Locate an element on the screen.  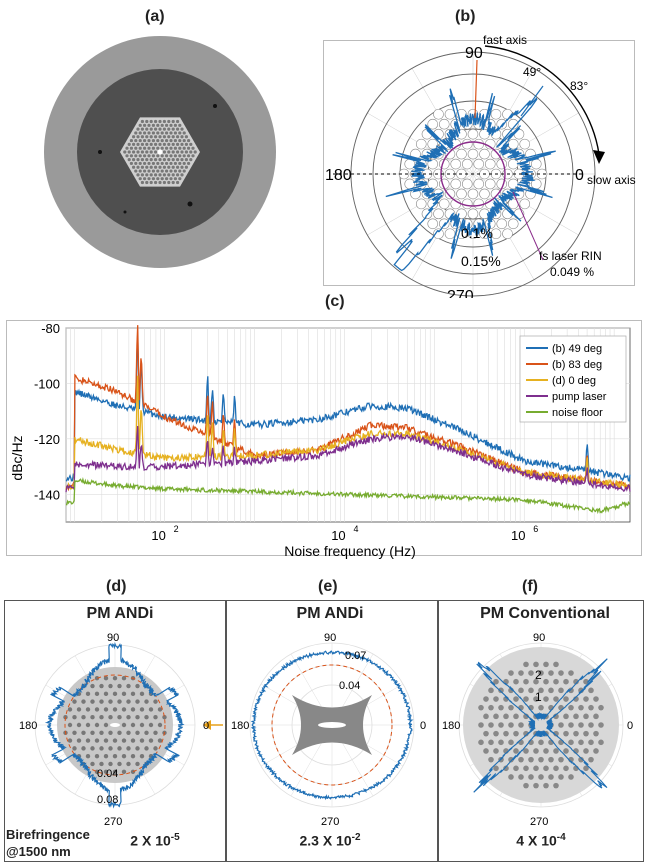
panel-label-f: (f) is located at coordinates (530, 586).